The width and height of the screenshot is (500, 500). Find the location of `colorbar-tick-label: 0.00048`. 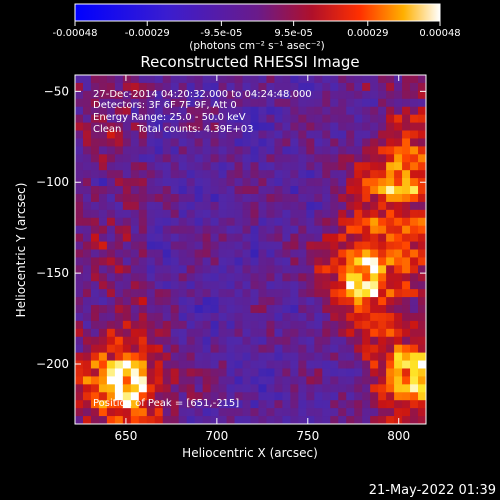

colorbar-tick-label: 0.00048 is located at coordinates (439, 33).